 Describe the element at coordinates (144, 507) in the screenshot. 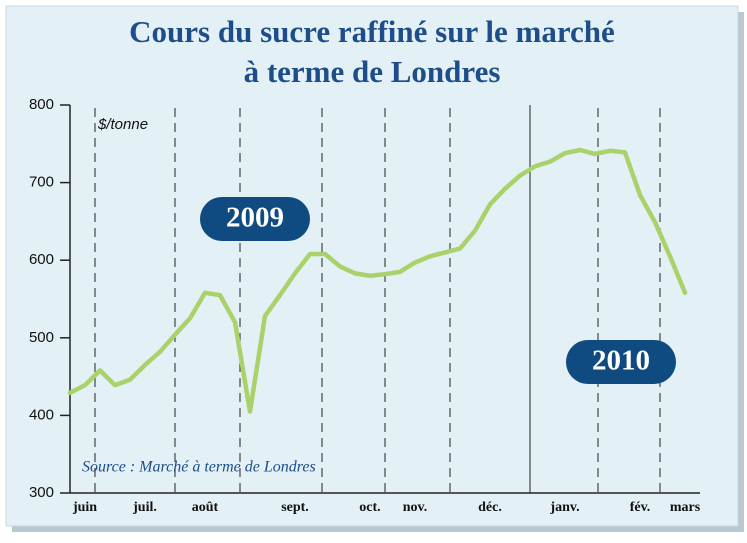

I see `x-tick-label: juil.` at that location.